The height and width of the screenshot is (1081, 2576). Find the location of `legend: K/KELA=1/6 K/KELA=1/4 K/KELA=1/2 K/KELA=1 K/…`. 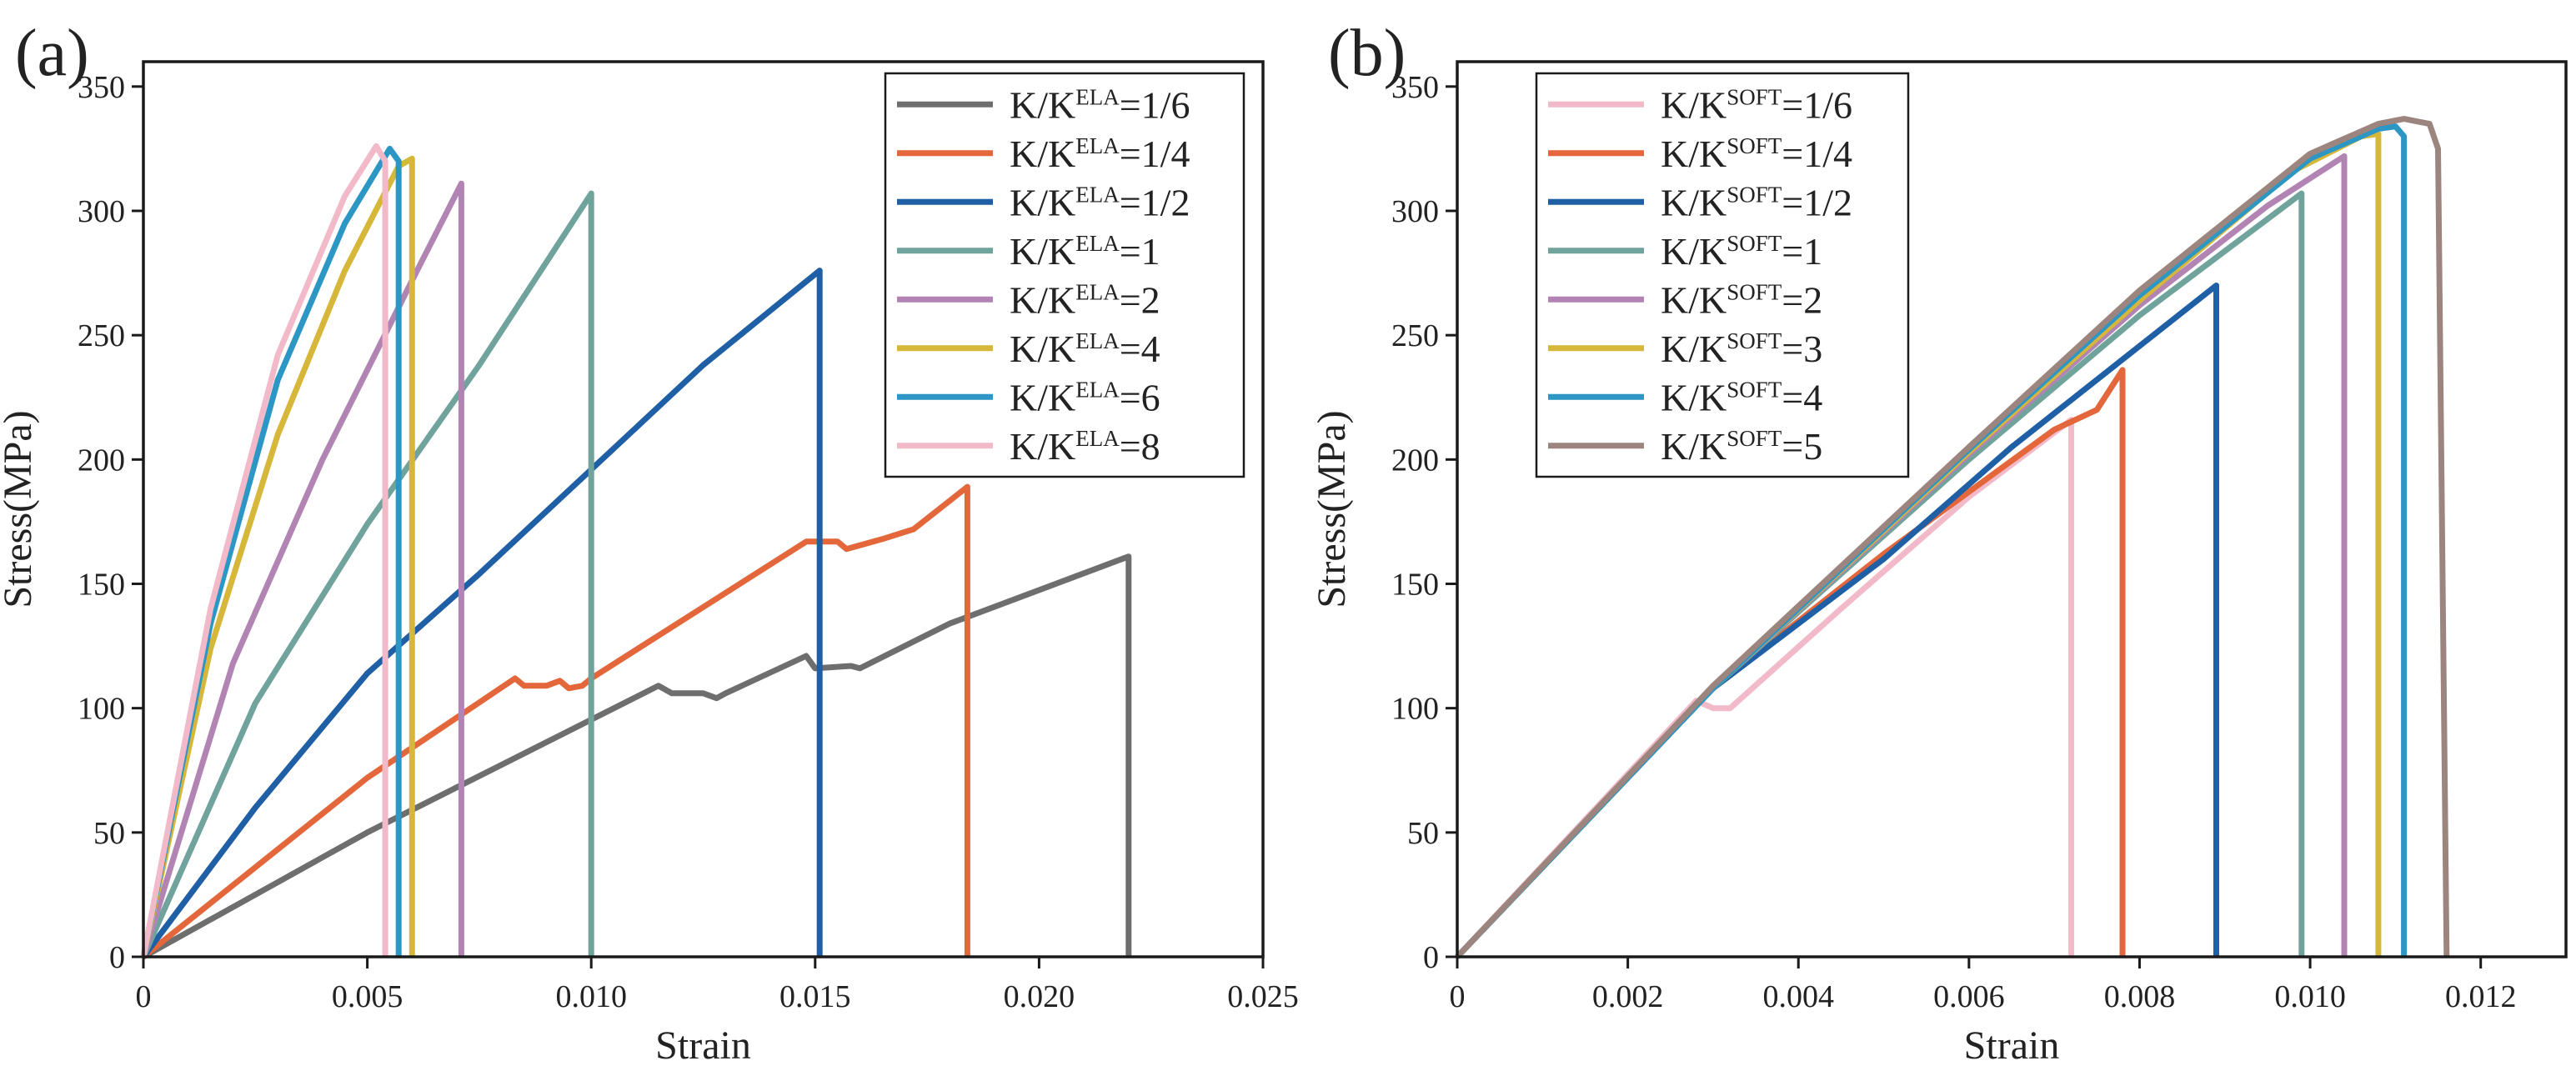

legend: K/KELA=1/6 K/KELA=1/4 K/KELA=1/2 K/KELA=1 K/… is located at coordinates (1064, 275).